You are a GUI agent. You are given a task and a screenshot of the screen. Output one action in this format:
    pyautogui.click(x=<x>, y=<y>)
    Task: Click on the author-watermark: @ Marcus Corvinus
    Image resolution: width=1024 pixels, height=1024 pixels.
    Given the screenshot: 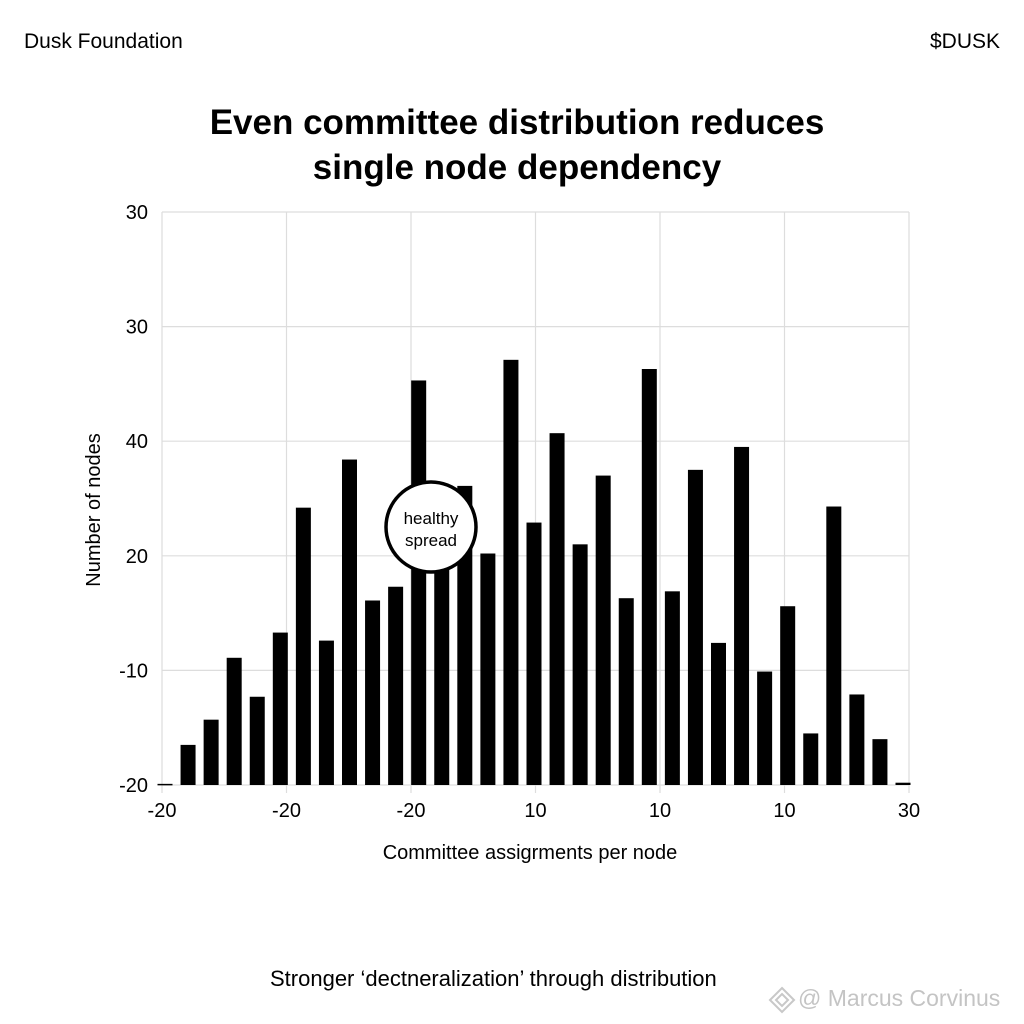 What is the action you would take?
    pyautogui.click(x=884, y=998)
    